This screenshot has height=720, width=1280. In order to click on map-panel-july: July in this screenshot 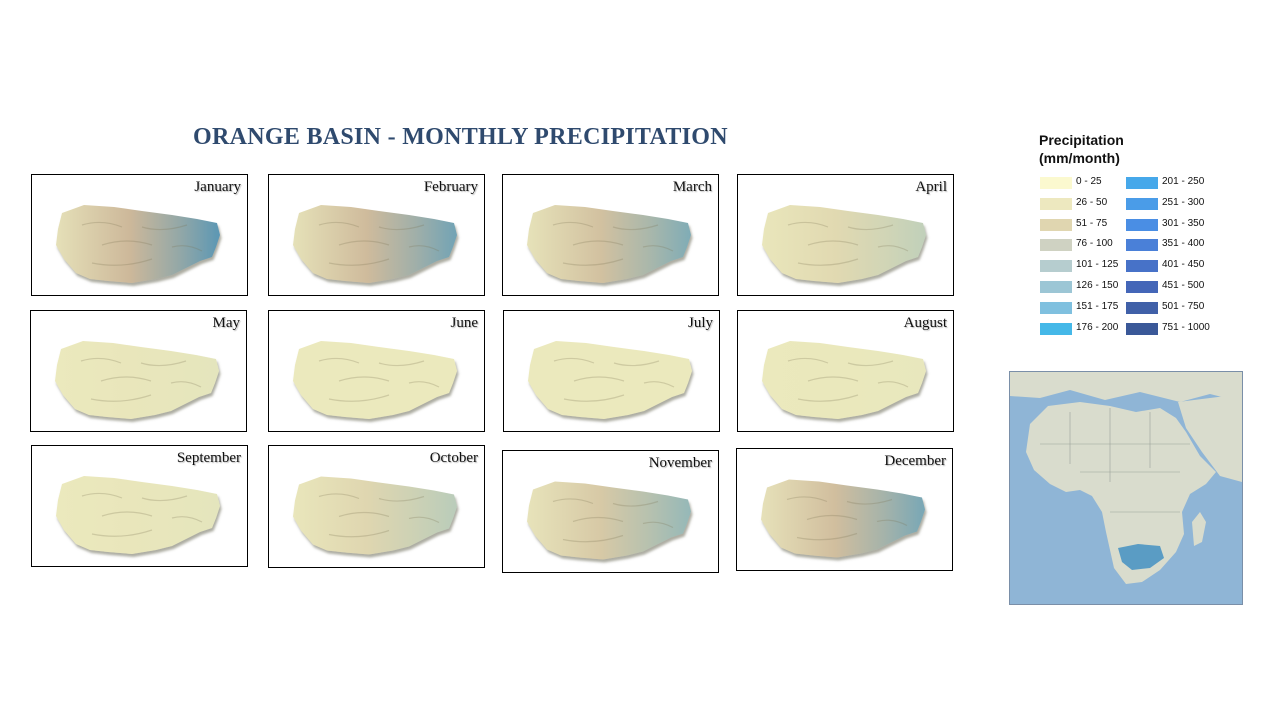, I will do `click(611, 371)`.